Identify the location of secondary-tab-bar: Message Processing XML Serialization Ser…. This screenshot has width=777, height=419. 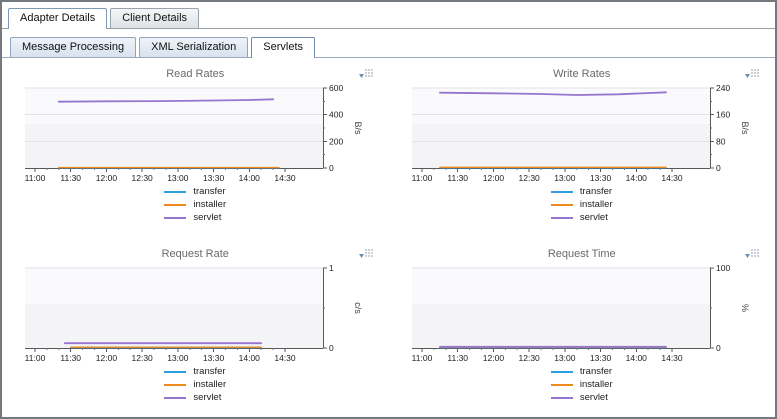
(388, 43).